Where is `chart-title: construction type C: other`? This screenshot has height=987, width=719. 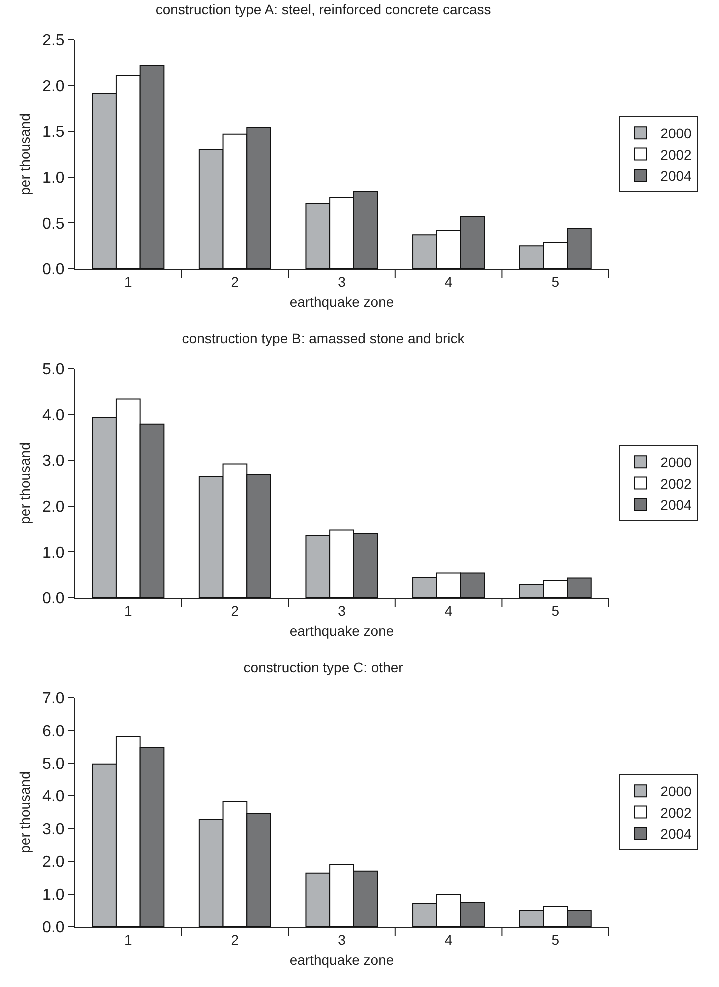
chart-title: construction type C: other is located at coordinates (324, 668).